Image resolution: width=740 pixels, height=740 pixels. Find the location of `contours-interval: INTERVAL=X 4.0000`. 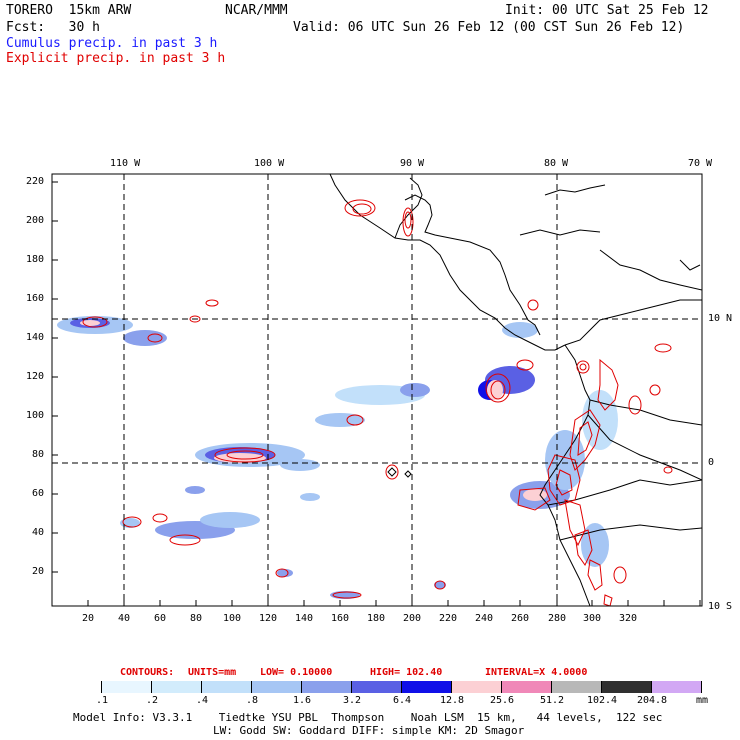

contours-interval: INTERVAL=X 4.0000 is located at coordinates (536, 672).